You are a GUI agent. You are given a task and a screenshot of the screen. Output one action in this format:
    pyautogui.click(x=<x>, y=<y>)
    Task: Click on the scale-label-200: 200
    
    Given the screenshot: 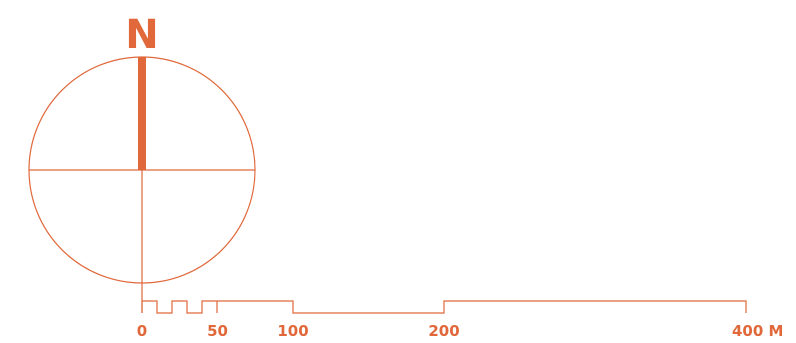 What is the action you would take?
    pyautogui.click(x=443, y=331)
    